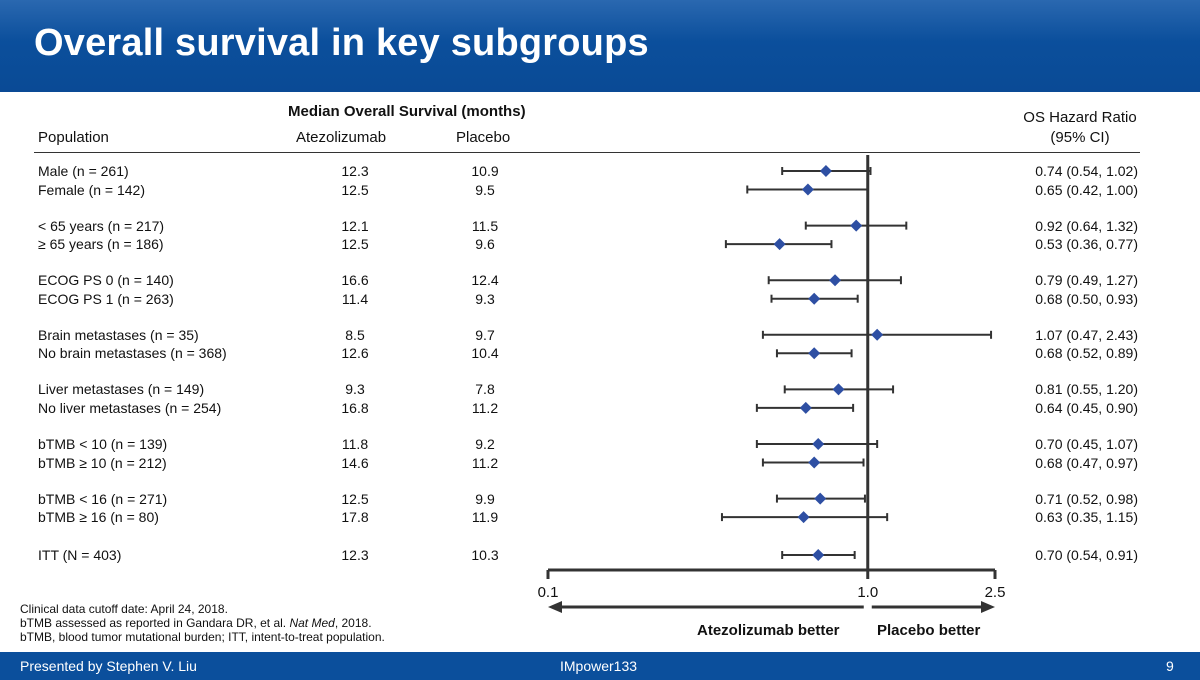 The height and width of the screenshot is (680, 1200). Describe the element at coordinates (355, 280) in the screenshot. I see `row-atezolizumab-median: 16.6` at that location.